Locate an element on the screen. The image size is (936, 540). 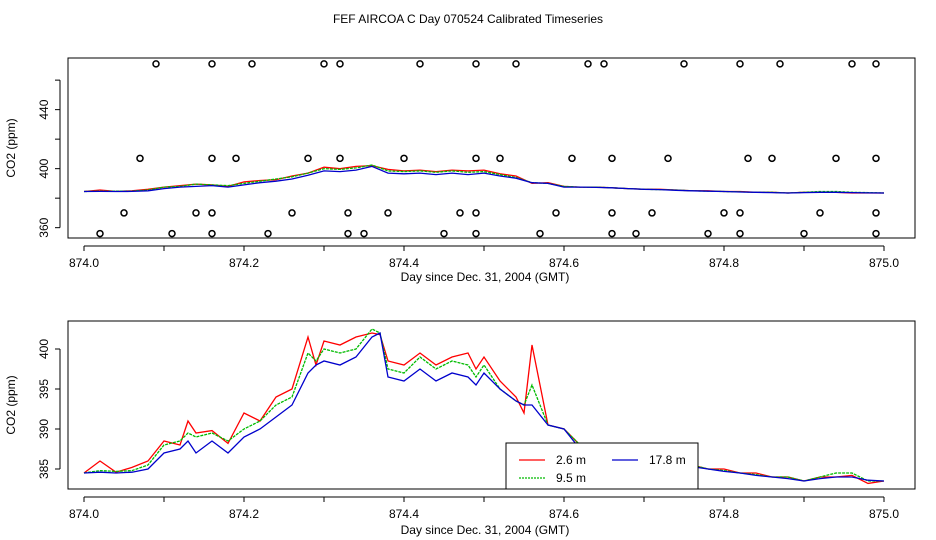
legend-box is located at coordinates (602, 466).